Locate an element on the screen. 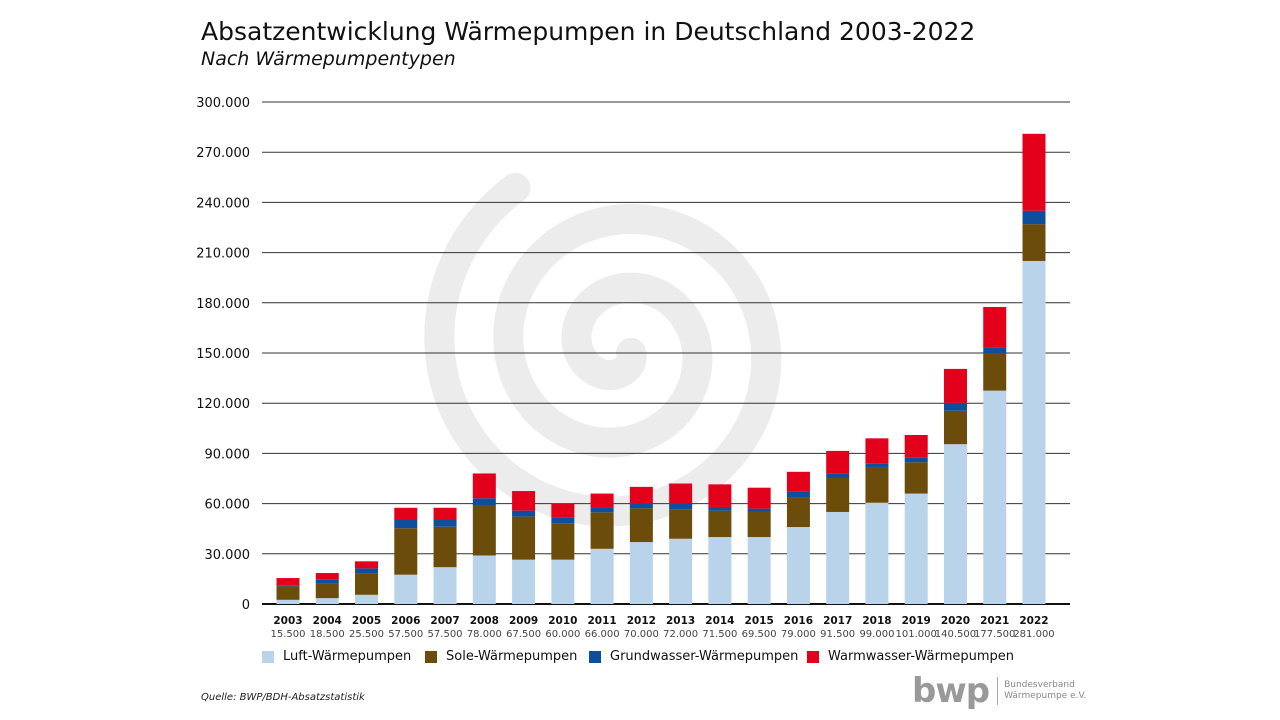  bar-stack-2008 is located at coordinates (484, 538).